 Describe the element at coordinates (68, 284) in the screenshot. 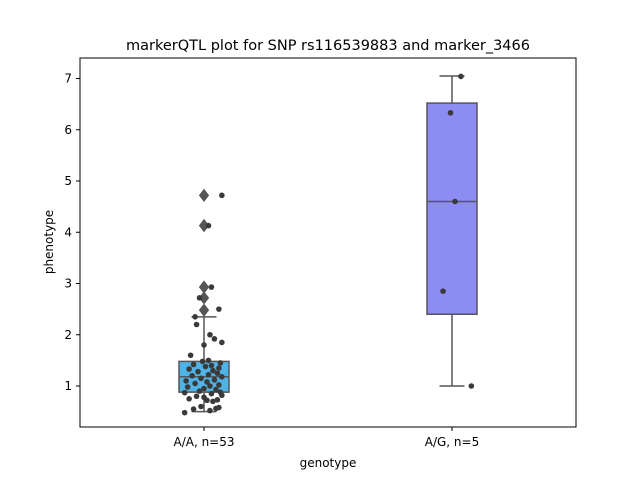

I see `y-tick-label: 3` at that location.